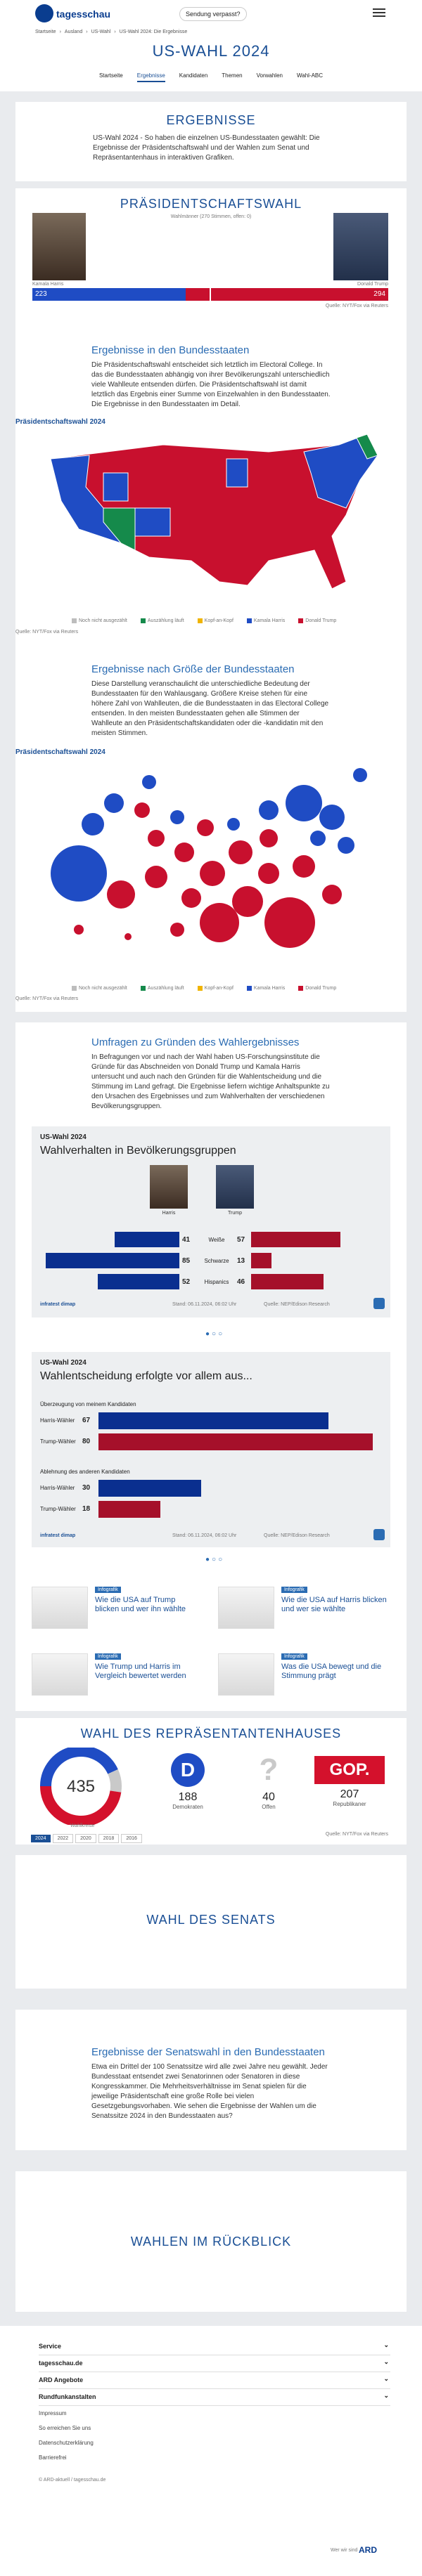  I want to click on senate-title: WAHL DES SENATS, so click(211, 1920).